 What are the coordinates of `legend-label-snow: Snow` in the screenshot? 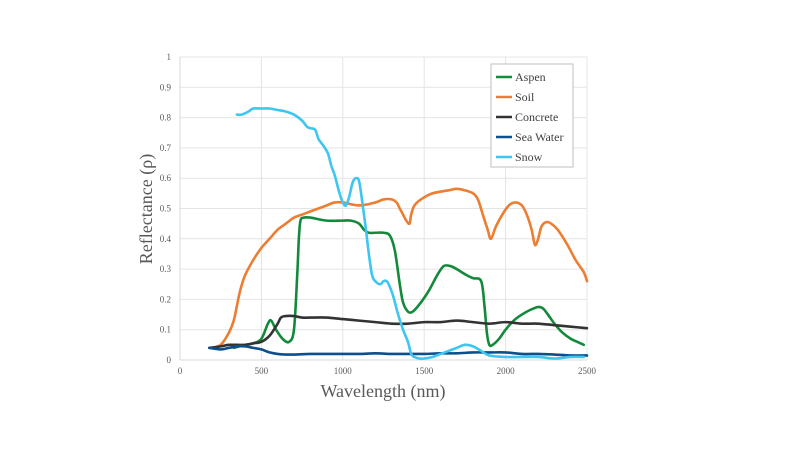 It's located at (529, 157).